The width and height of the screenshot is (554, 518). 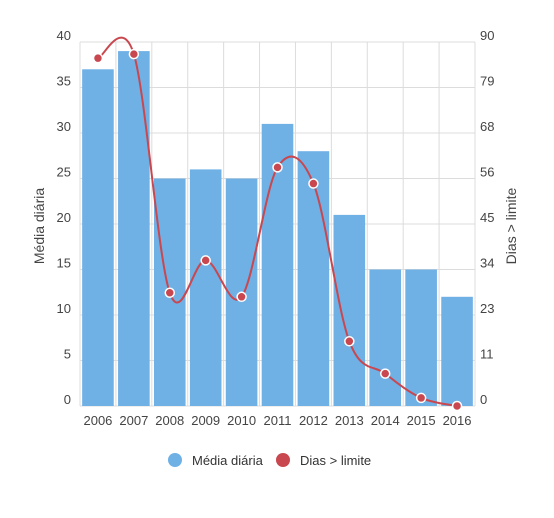 I want to click on left-tick-label: 40, so click(x=64, y=35).